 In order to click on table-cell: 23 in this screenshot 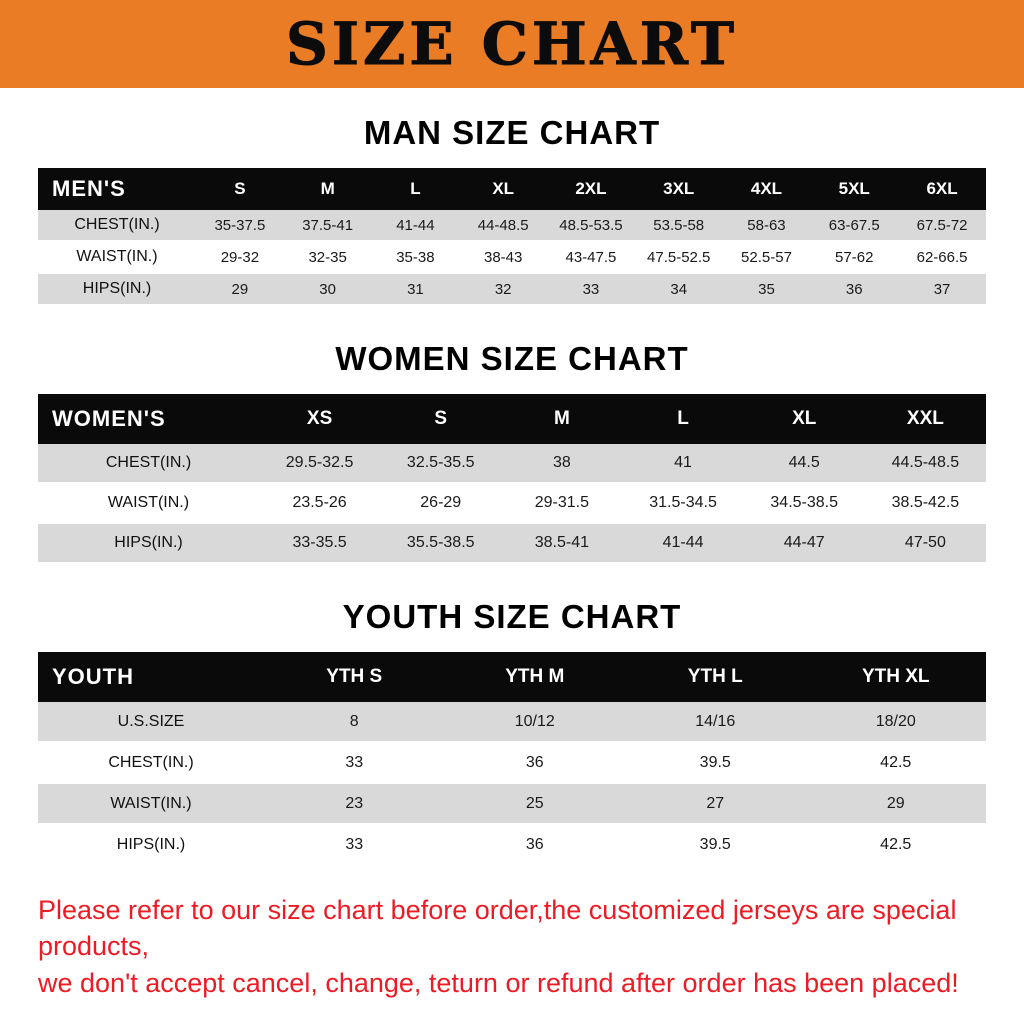, I will do `click(354, 804)`.